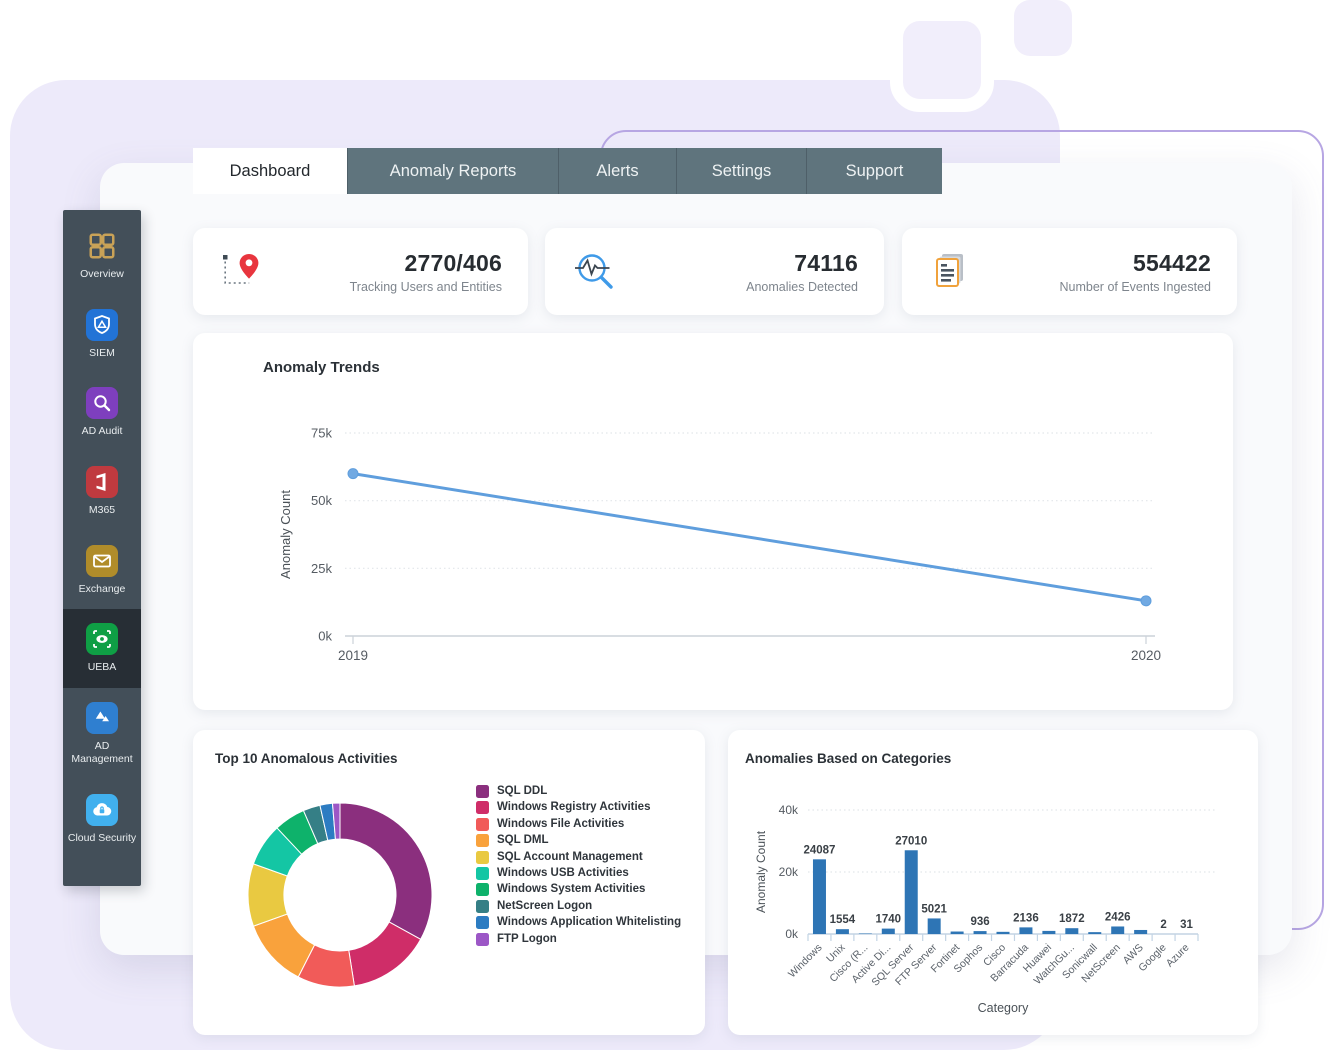 The height and width of the screenshot is (1056, 1333). I want to click on envelope-icon, so click(102, 560).